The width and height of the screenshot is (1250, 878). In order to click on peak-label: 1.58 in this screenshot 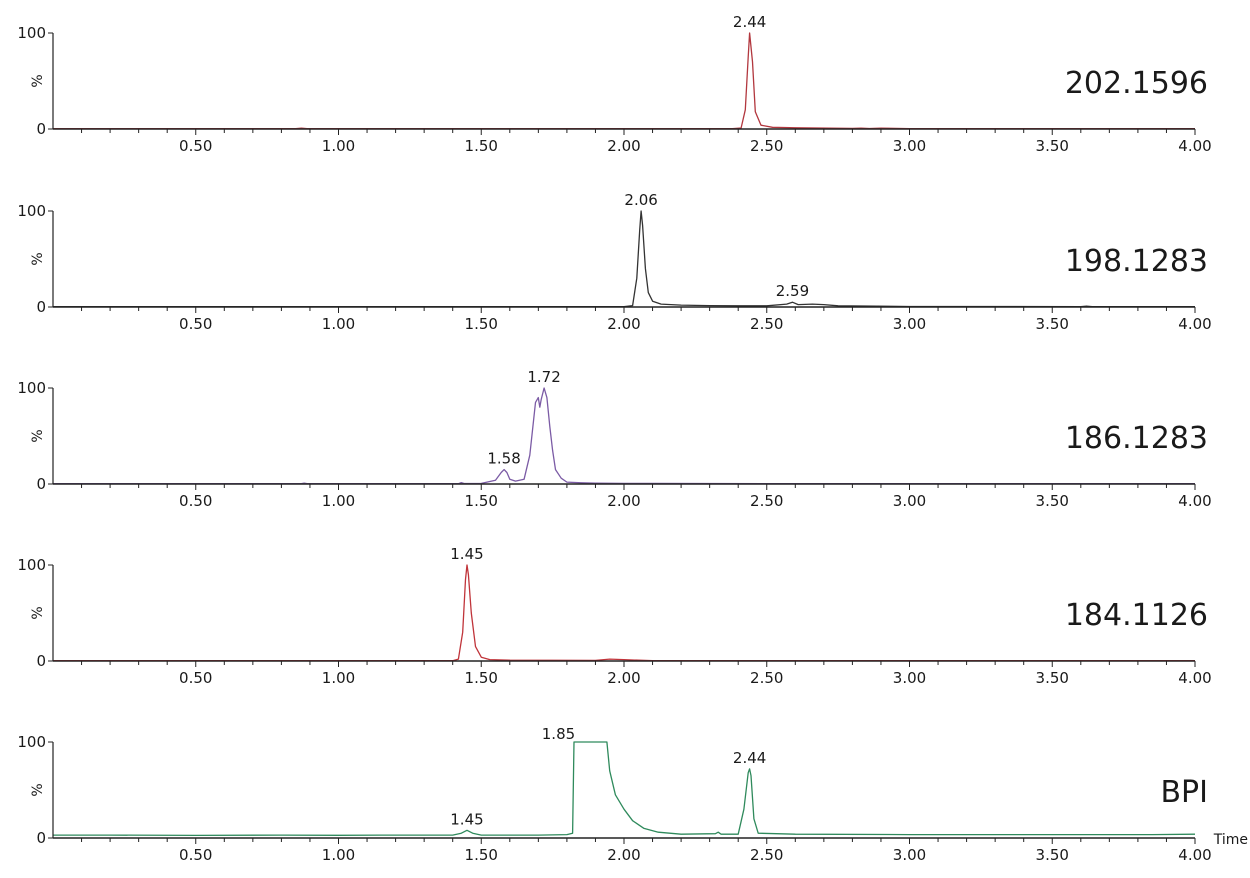, I will do `click(503, 459)`.